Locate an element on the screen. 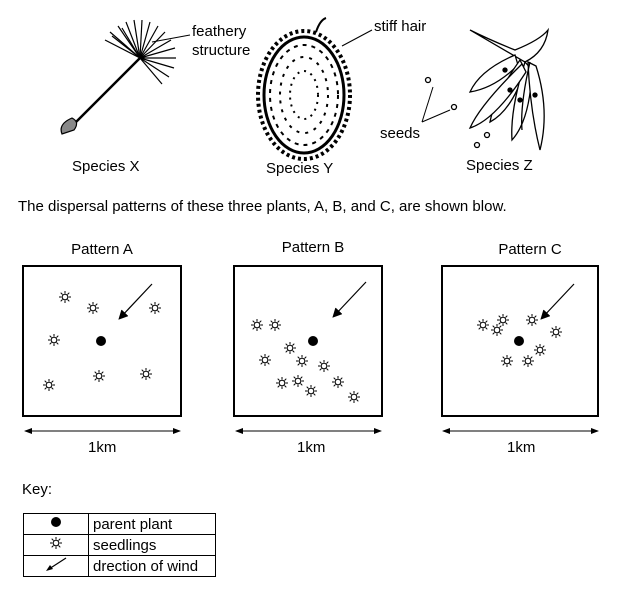 The image size is (623, 598). pattern-a-marks is located at coordinates (102, 337).